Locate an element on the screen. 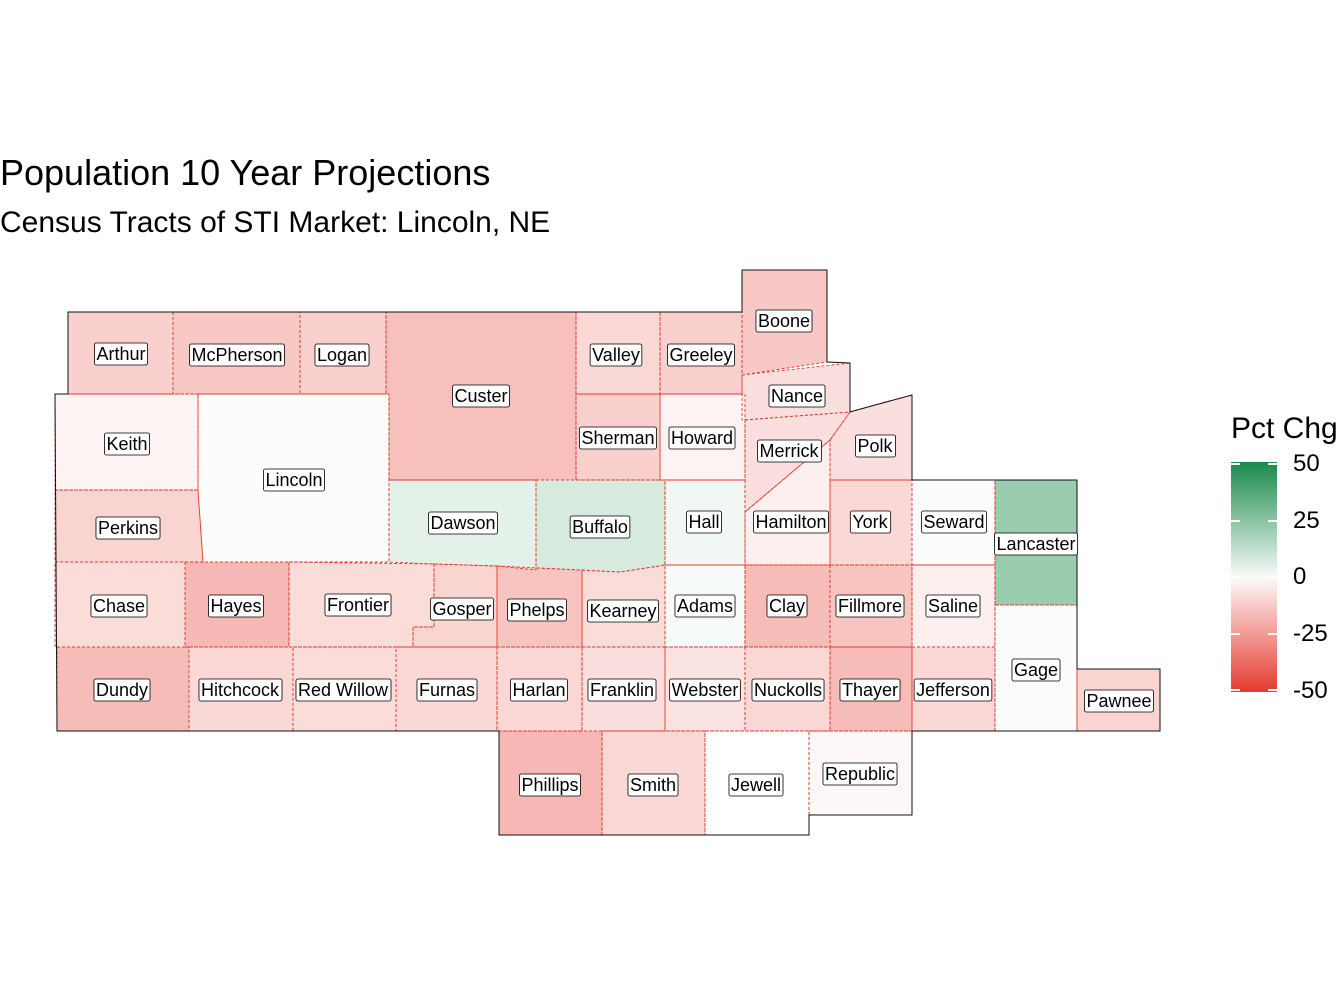 This screenshot has height=1008, width=1344. county-label: Polk is located at coordinates (875, 446).